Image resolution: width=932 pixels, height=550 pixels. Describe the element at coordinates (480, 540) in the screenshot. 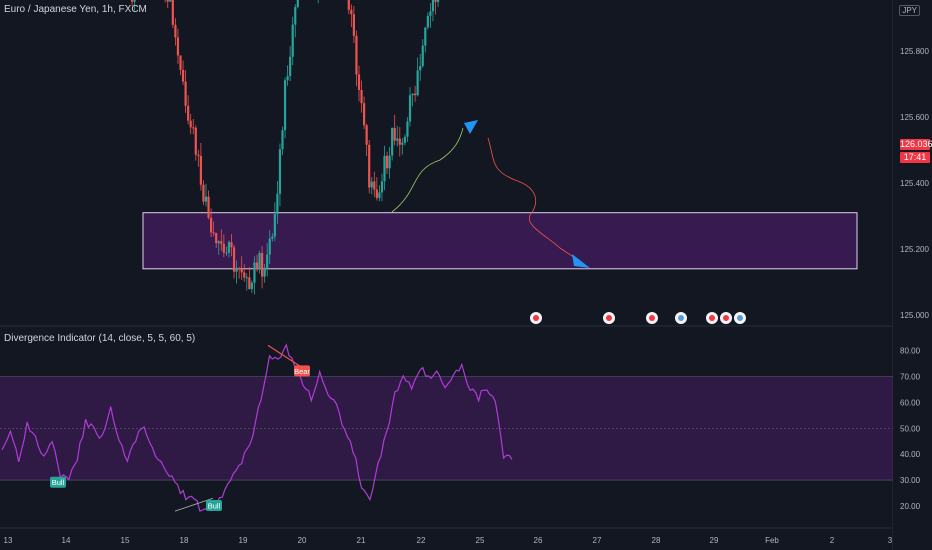

I see `time-tick-label: 25` at that location.